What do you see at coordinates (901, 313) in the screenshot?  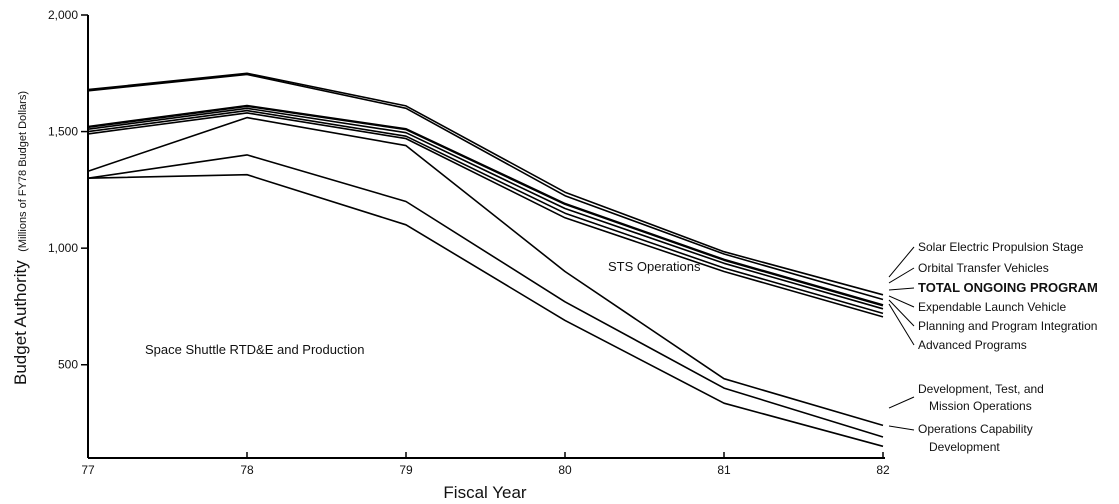 I see `leader-planning` at bounding box center [901, 313].